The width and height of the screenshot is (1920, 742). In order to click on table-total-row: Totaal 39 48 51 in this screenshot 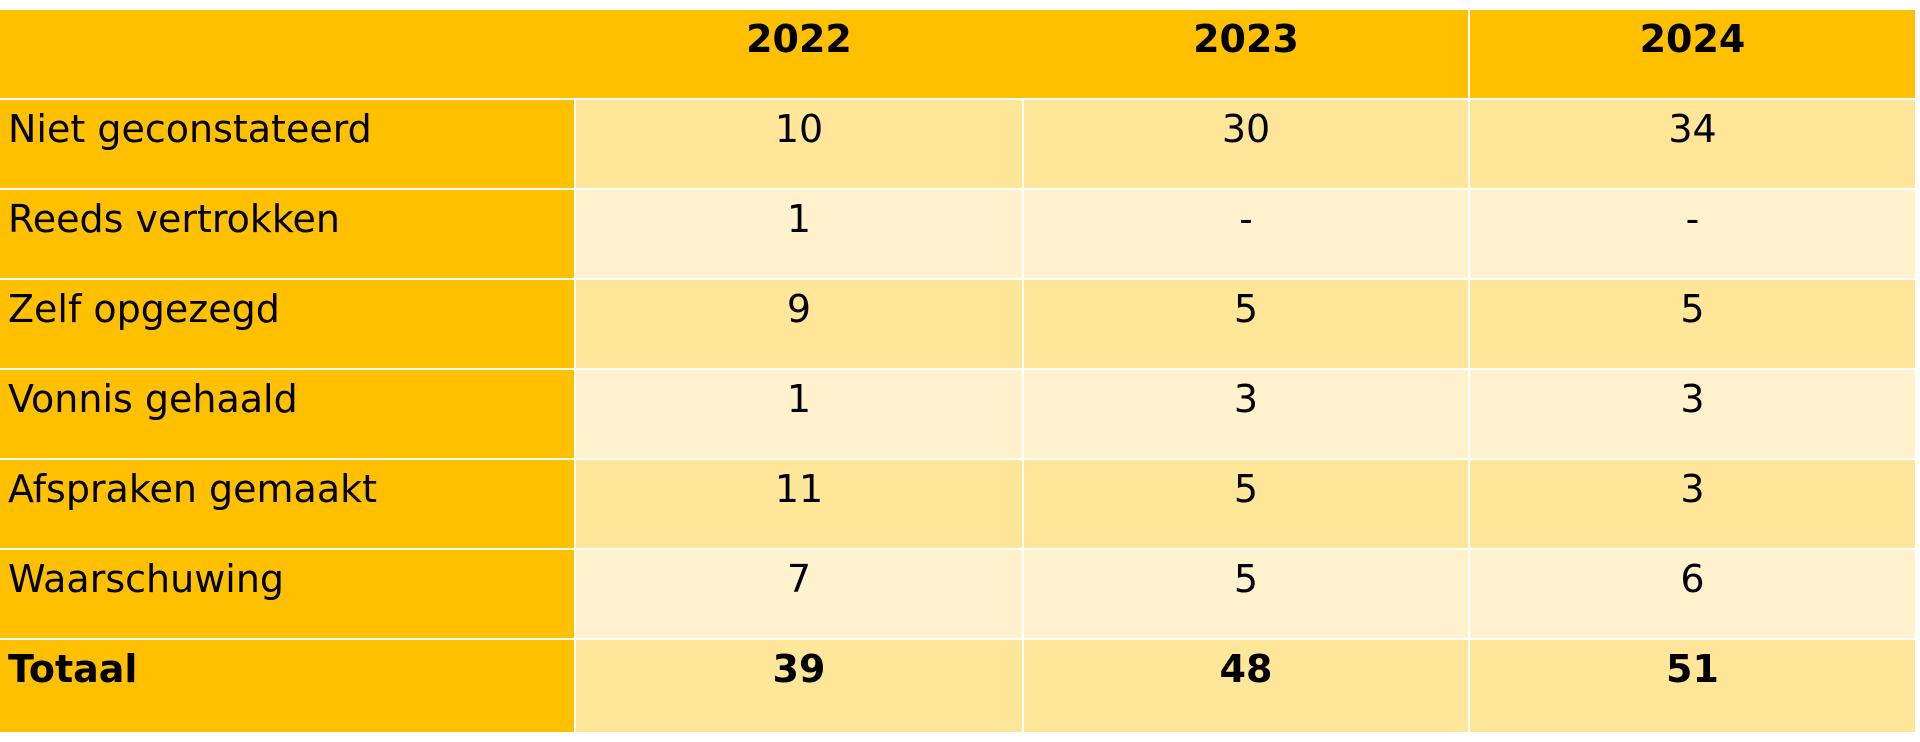, I will do `click(957, 686)`.